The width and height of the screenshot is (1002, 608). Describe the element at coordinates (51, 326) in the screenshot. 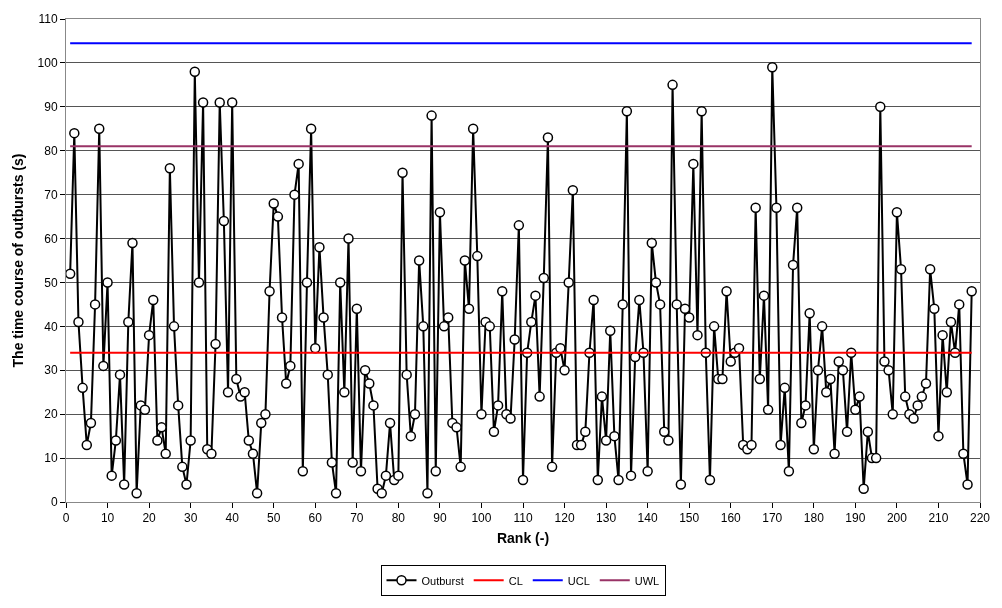

I see `y-tick-label: 40` at that location.